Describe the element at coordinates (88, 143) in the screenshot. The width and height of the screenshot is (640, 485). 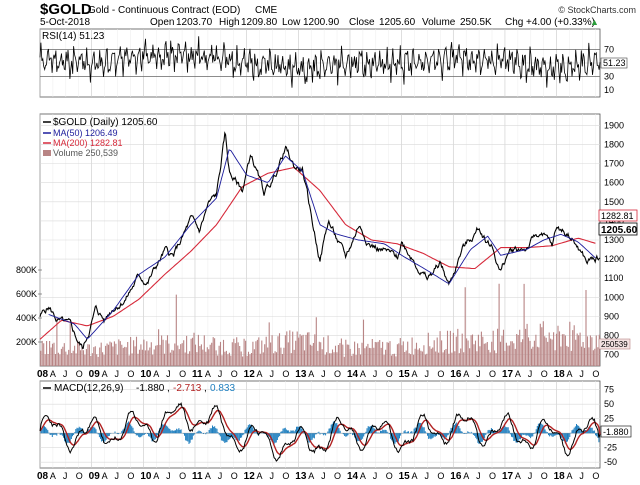
I see `legend-ma200: MA(200) 1282.81` at that location.